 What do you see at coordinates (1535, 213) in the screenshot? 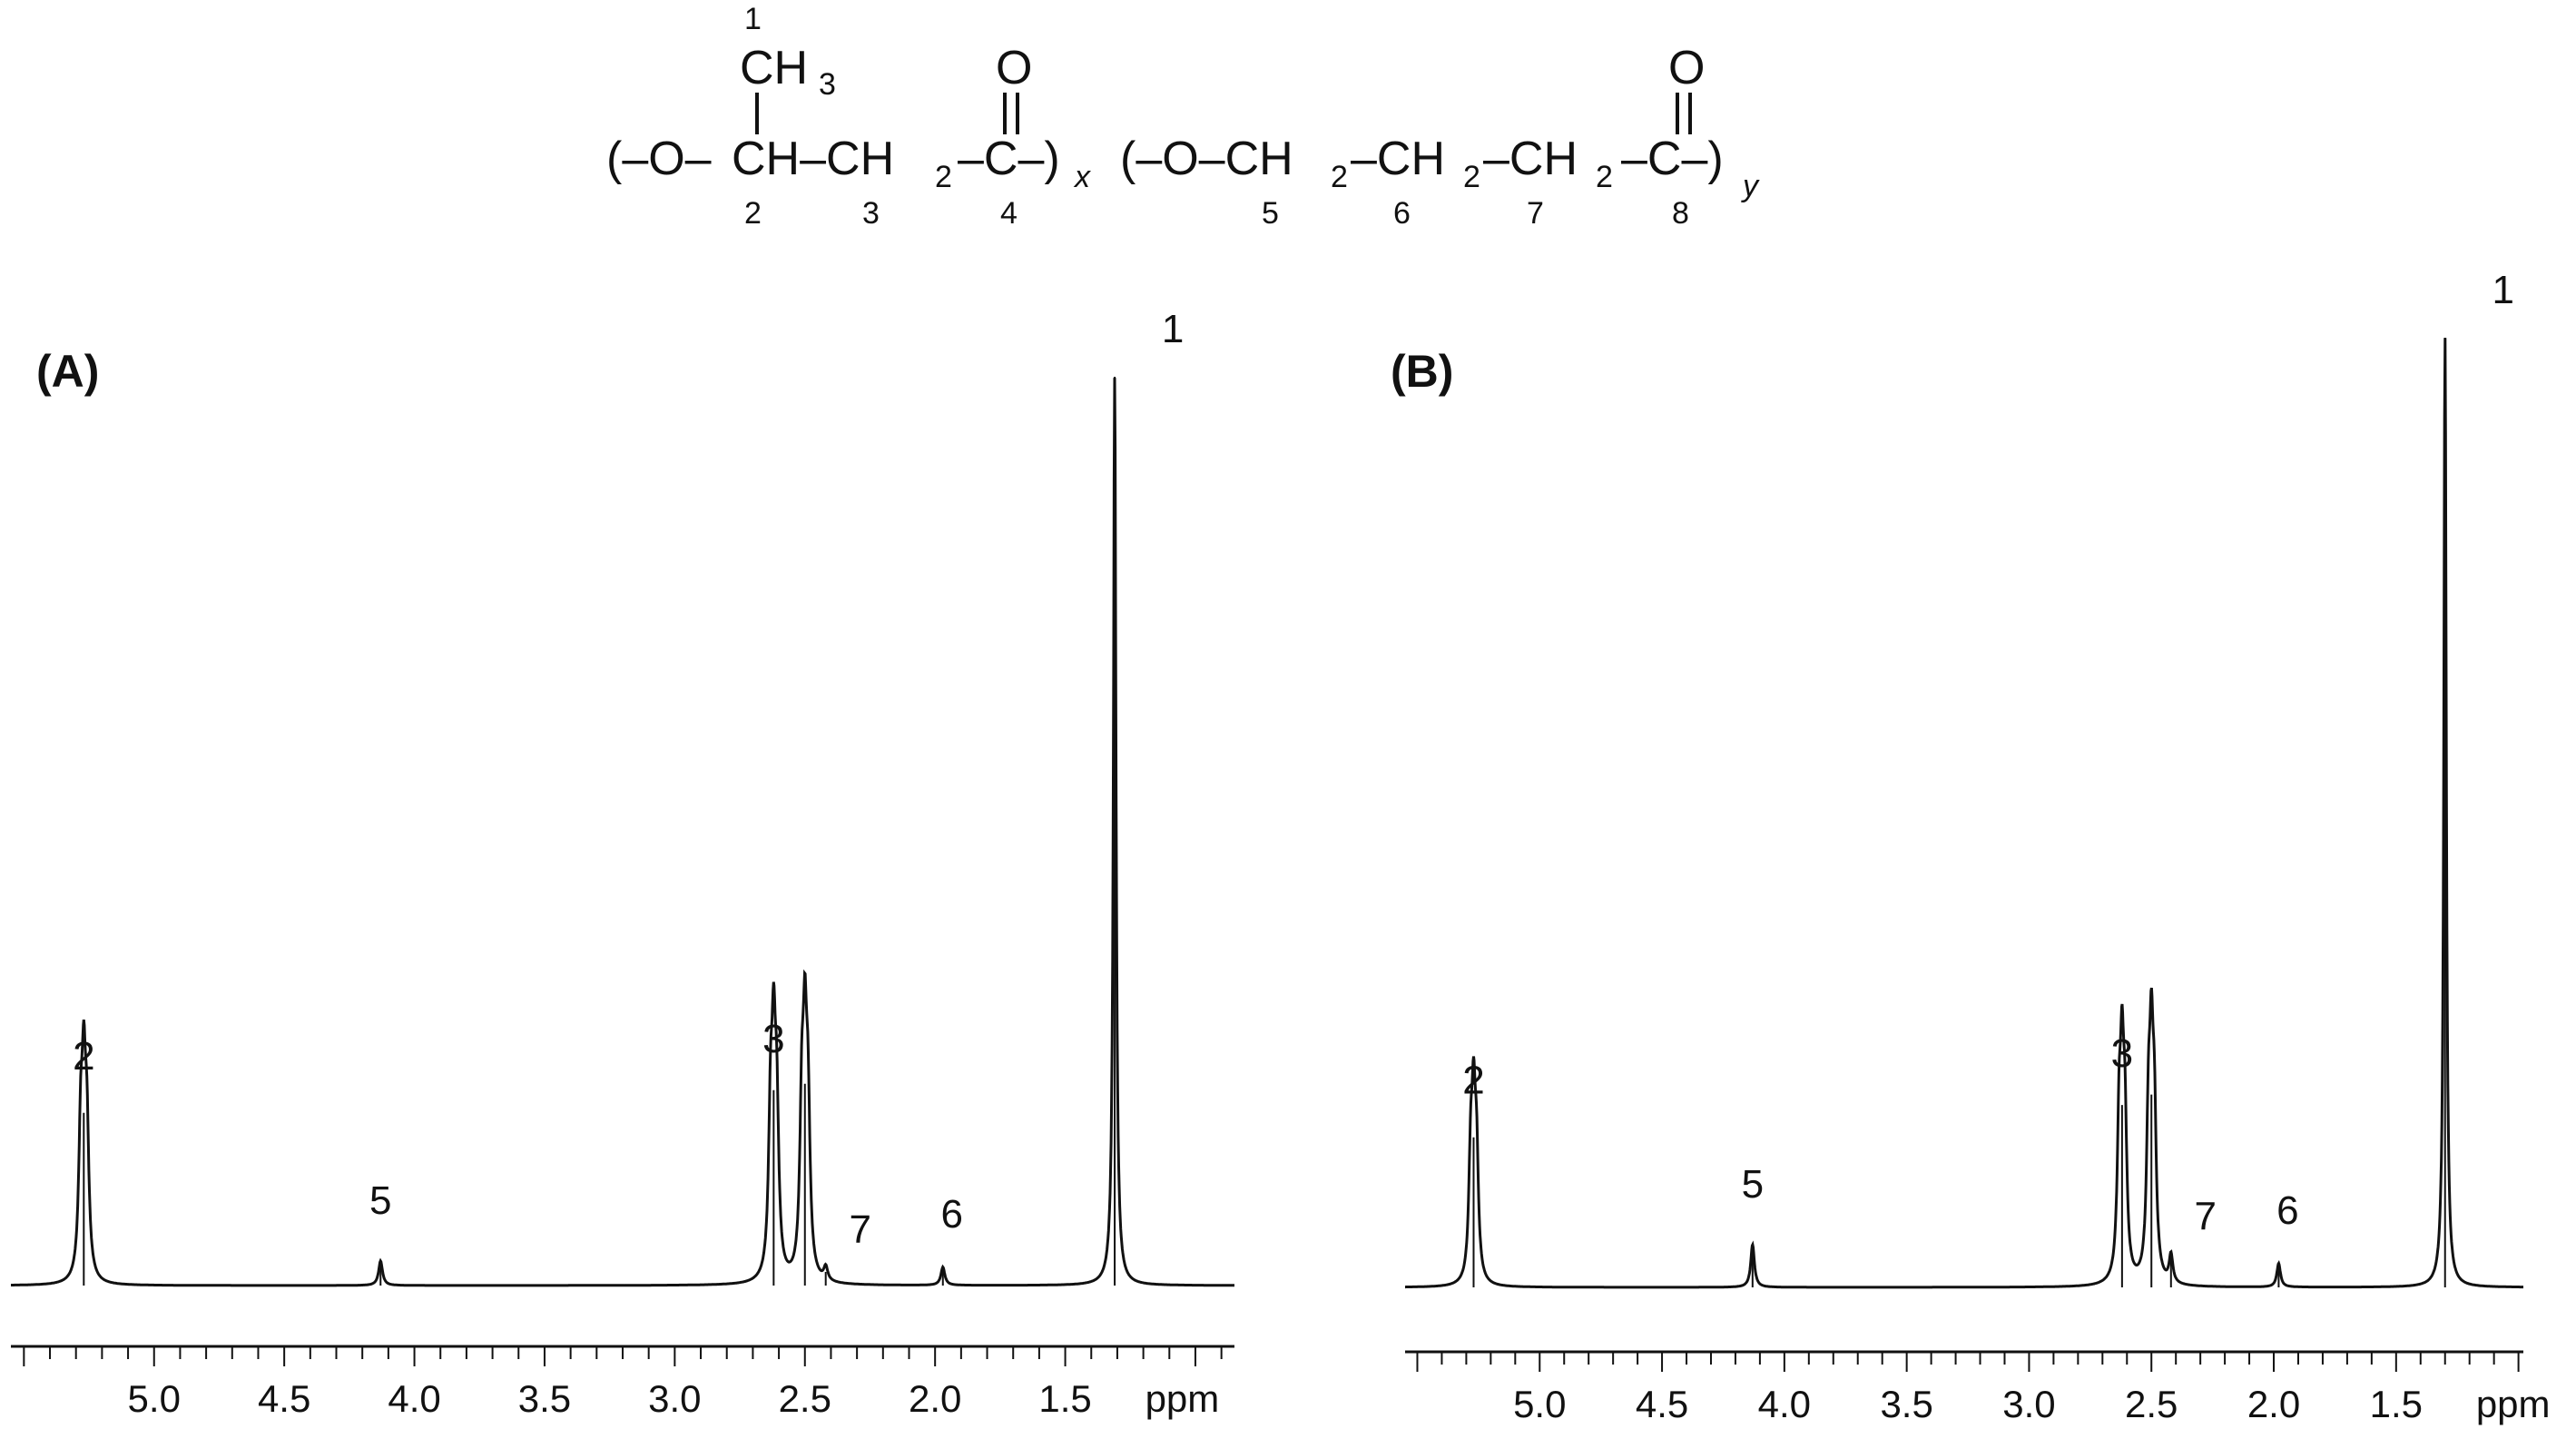
I see `structure-number-7: 7` at bounding box center [1535, 213].